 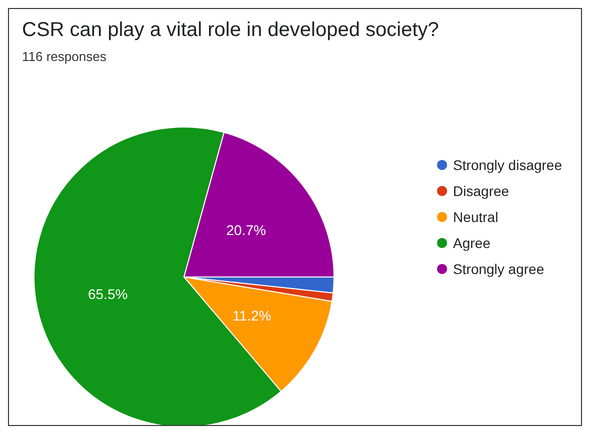 What do you see at coordinates (472, 243) in the screenshot?
I see `legend-label: Agree` at bounding box center [472, 243].